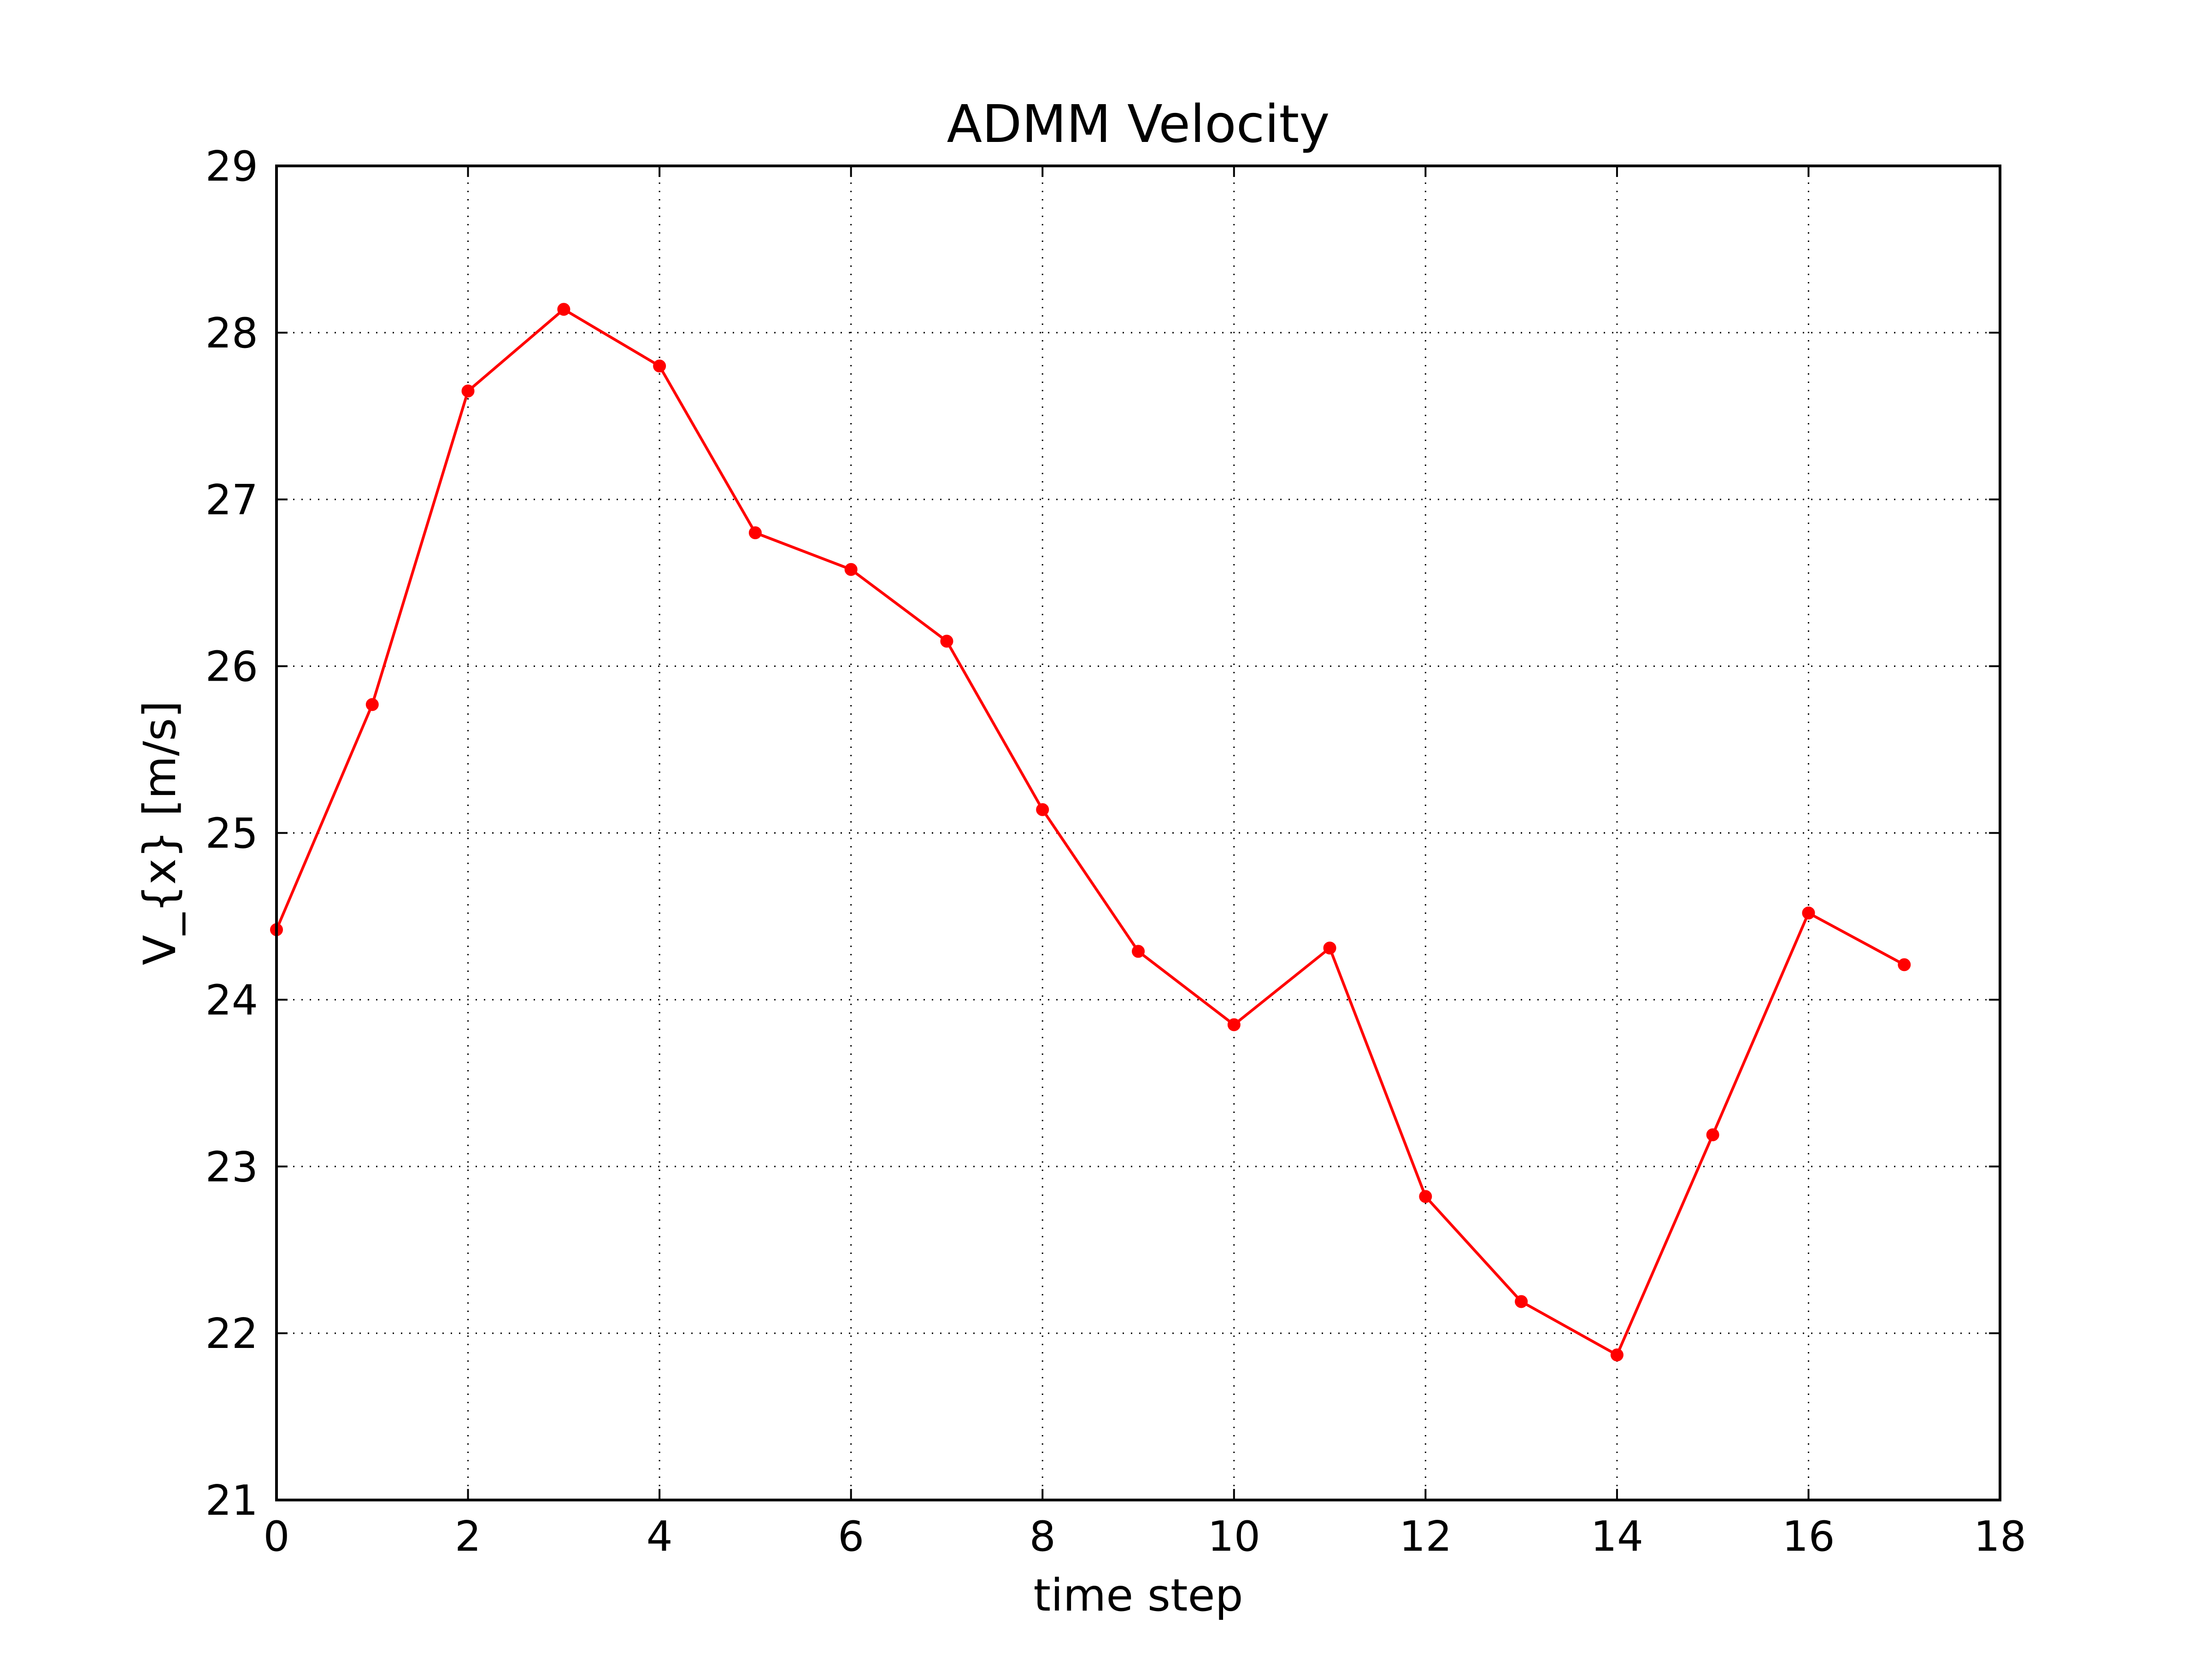 Image resolution: width=2212 pixels, height=1659 pixels. Describe the element at coordinates (1808, 1536) in the screenshot. I see `x-tick-label: 16` at that location.